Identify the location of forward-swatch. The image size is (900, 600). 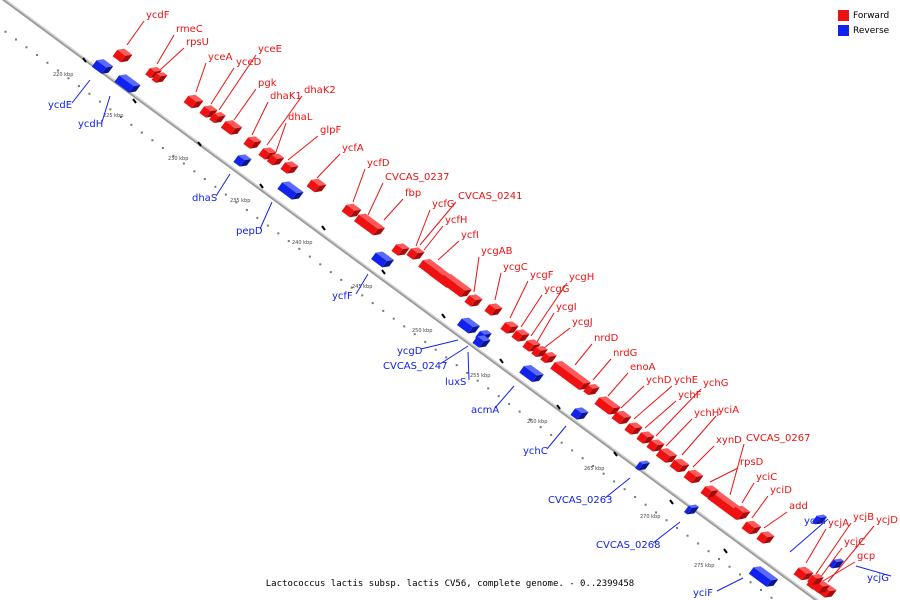
(843, 15).